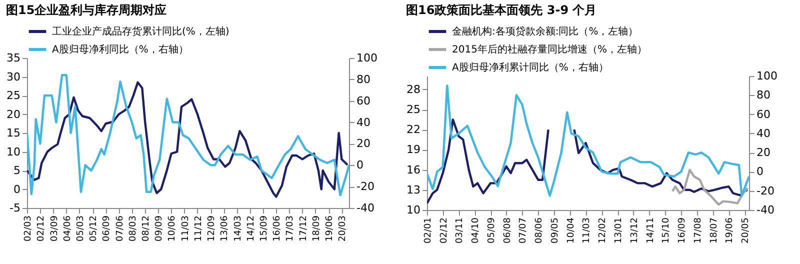 Image resolution: width=800 pixels, height=264 pixels. What do you see at coordinates (277, 228) in the screenshot?
I see `x-tick-label: 16/06` at bounding box center [277, 228].